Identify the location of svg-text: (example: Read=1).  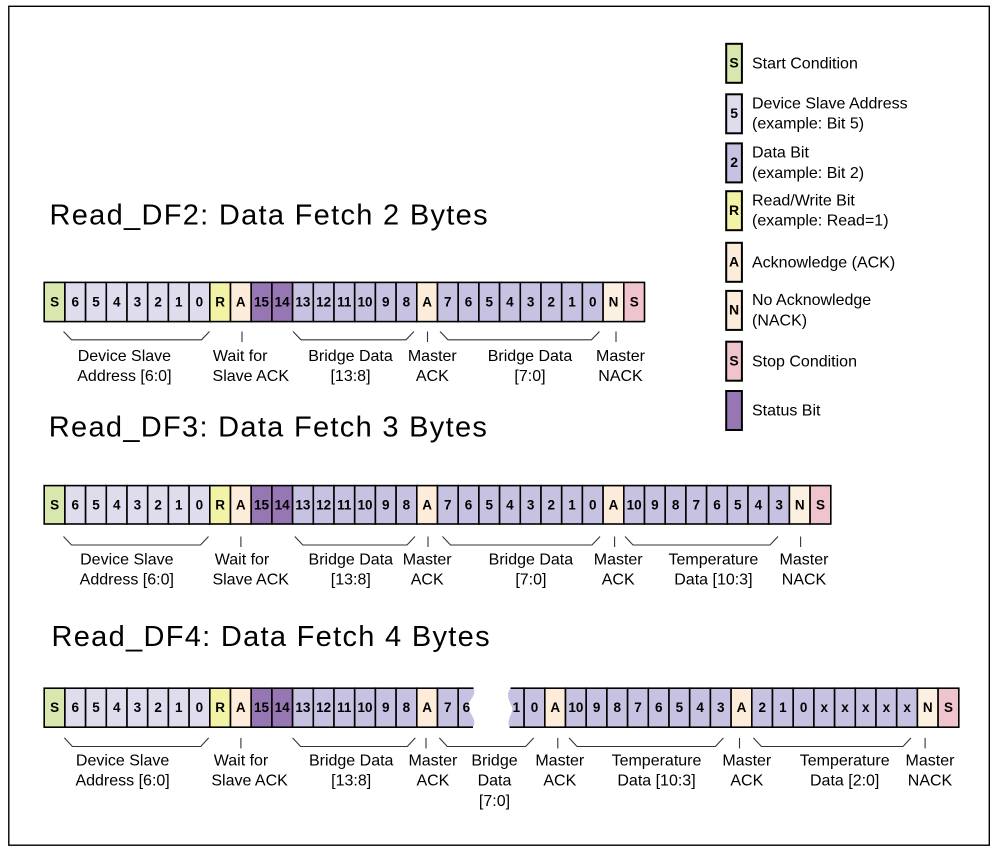
(820, 221).